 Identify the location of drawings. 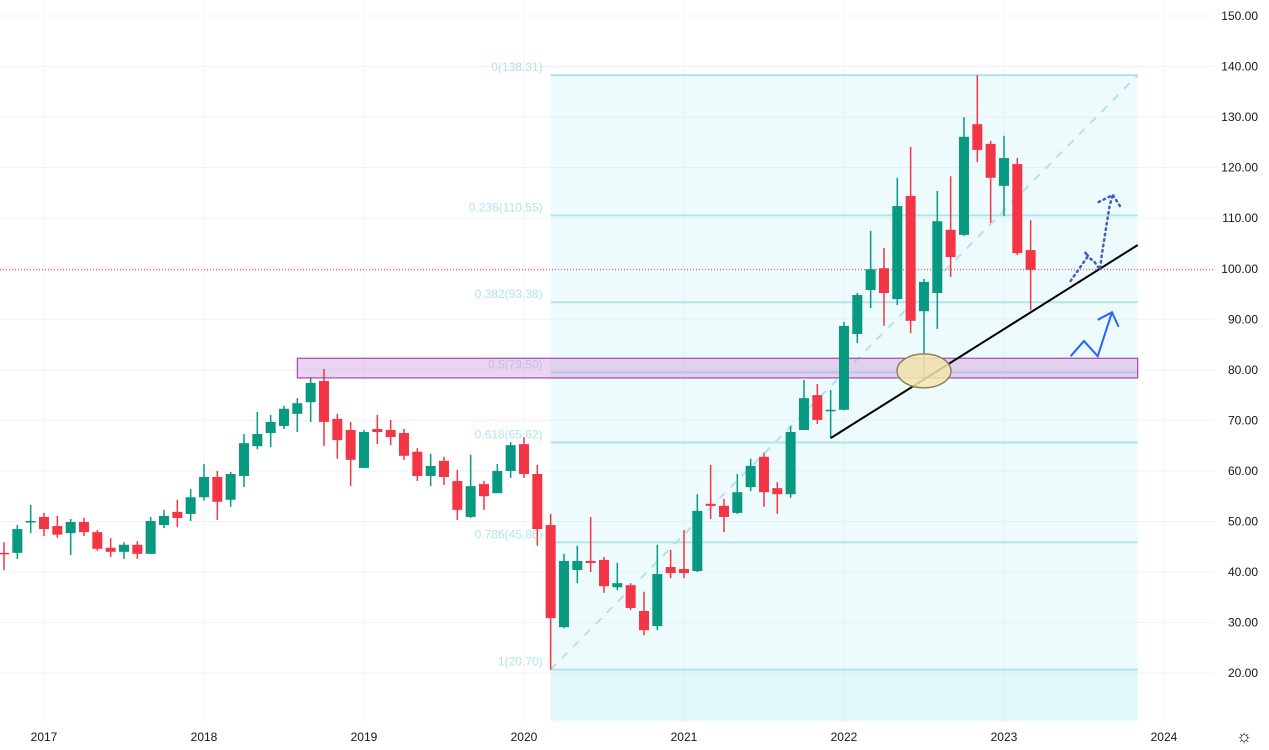
(984, 316).